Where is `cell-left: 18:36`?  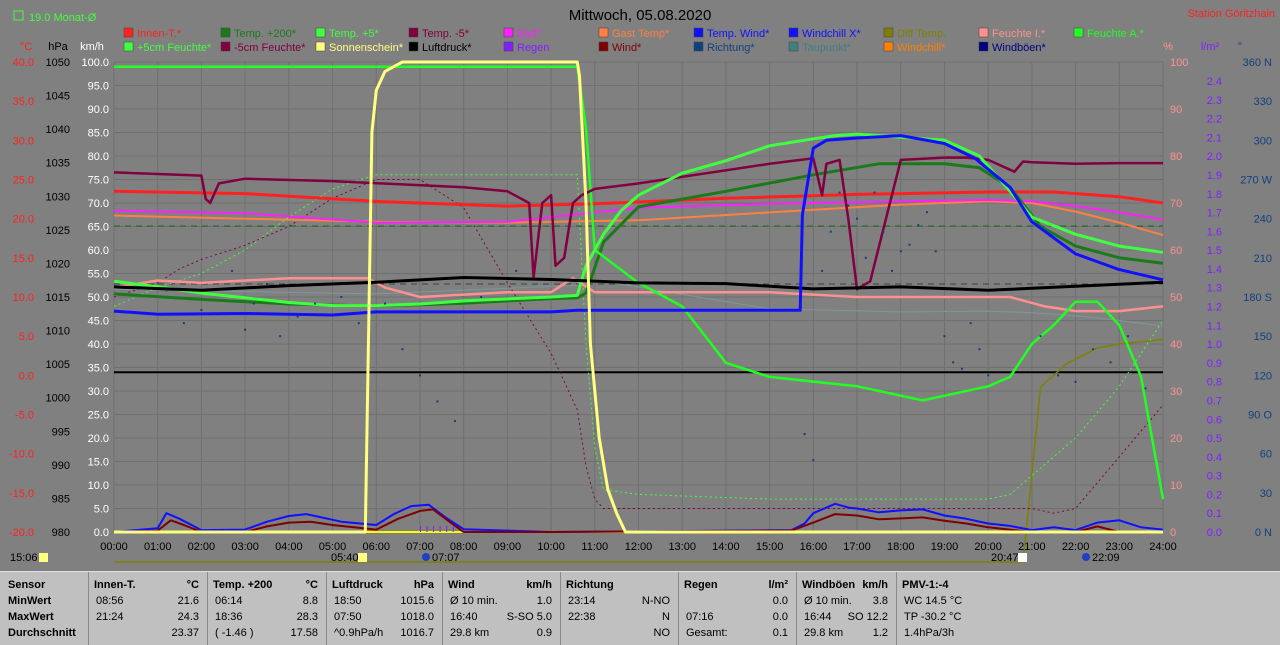
cell-left: 18:36 is located at coordinates (229, 617).